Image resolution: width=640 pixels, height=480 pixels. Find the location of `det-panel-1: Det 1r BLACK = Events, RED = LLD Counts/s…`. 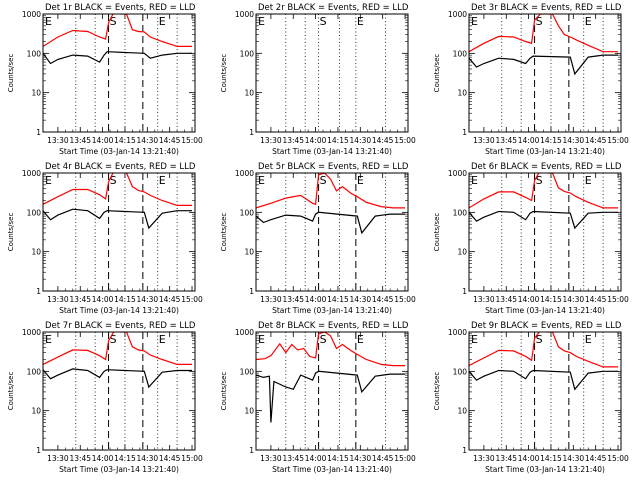

det-panel-1: Det 1r BLACK = Events, RED = LLD Counts/s… is located at coordinates (105, 79).